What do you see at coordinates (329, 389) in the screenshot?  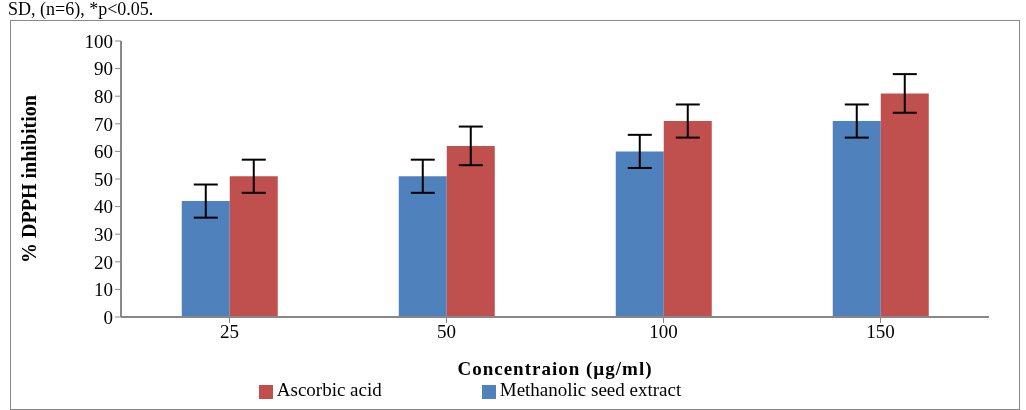 I see `legend-label: Ascorbic acid` at bounding box center [329, 389].